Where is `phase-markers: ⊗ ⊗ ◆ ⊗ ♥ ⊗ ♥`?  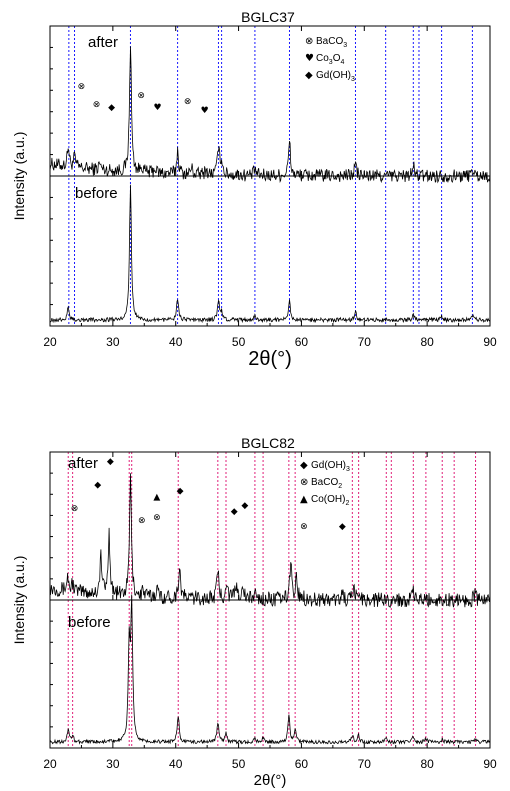 phase-markers: ⊗ ⊗ ◆ ⊗ ♥ ⊗ ♥ is located at coordinates (143, 99).